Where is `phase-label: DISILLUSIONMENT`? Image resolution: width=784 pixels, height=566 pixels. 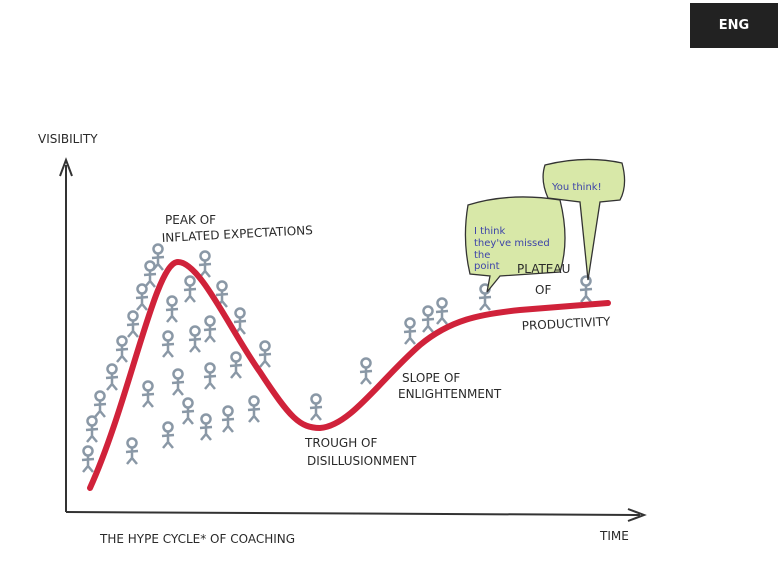
phase-label: DISILLUSIONMENT is located at coordinates (362, 461).